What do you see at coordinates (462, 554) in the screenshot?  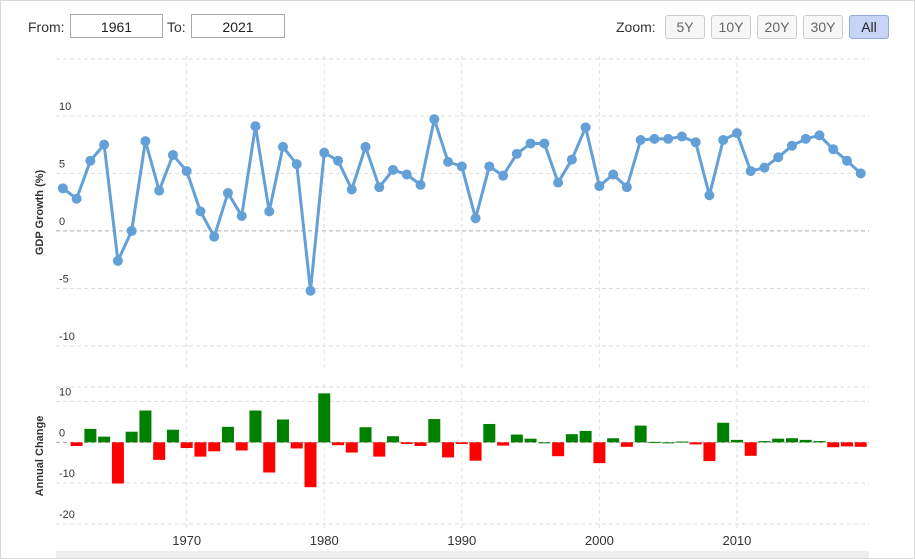 I see `navigator-strip` at bounding box center [462, 554].